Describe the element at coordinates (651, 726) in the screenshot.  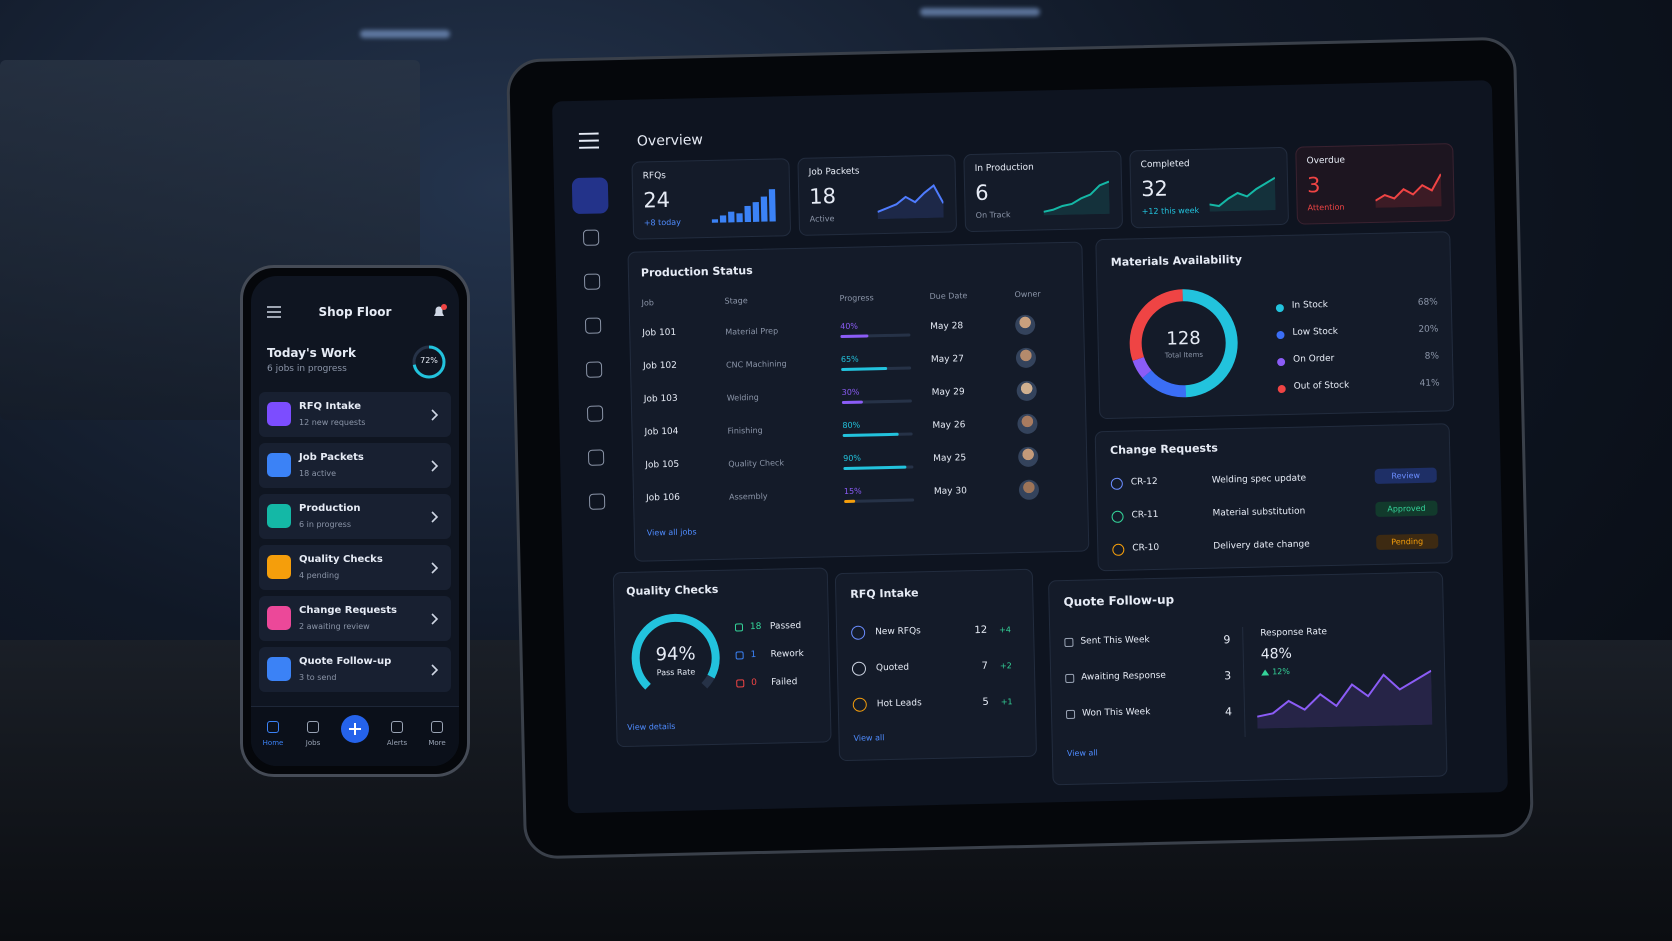
I see `link: View details` at that location.